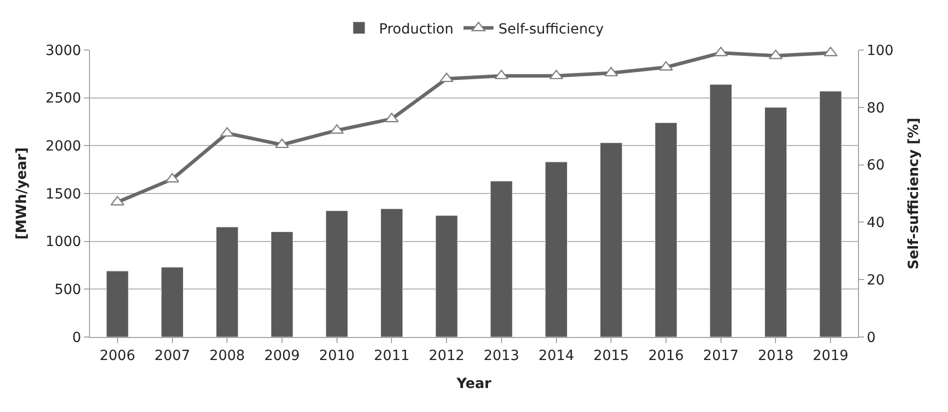  What do you see at coordinates (474, 384) in the screenshot?
I see `x-axis-title: Year` at bounding box center [474, 384].